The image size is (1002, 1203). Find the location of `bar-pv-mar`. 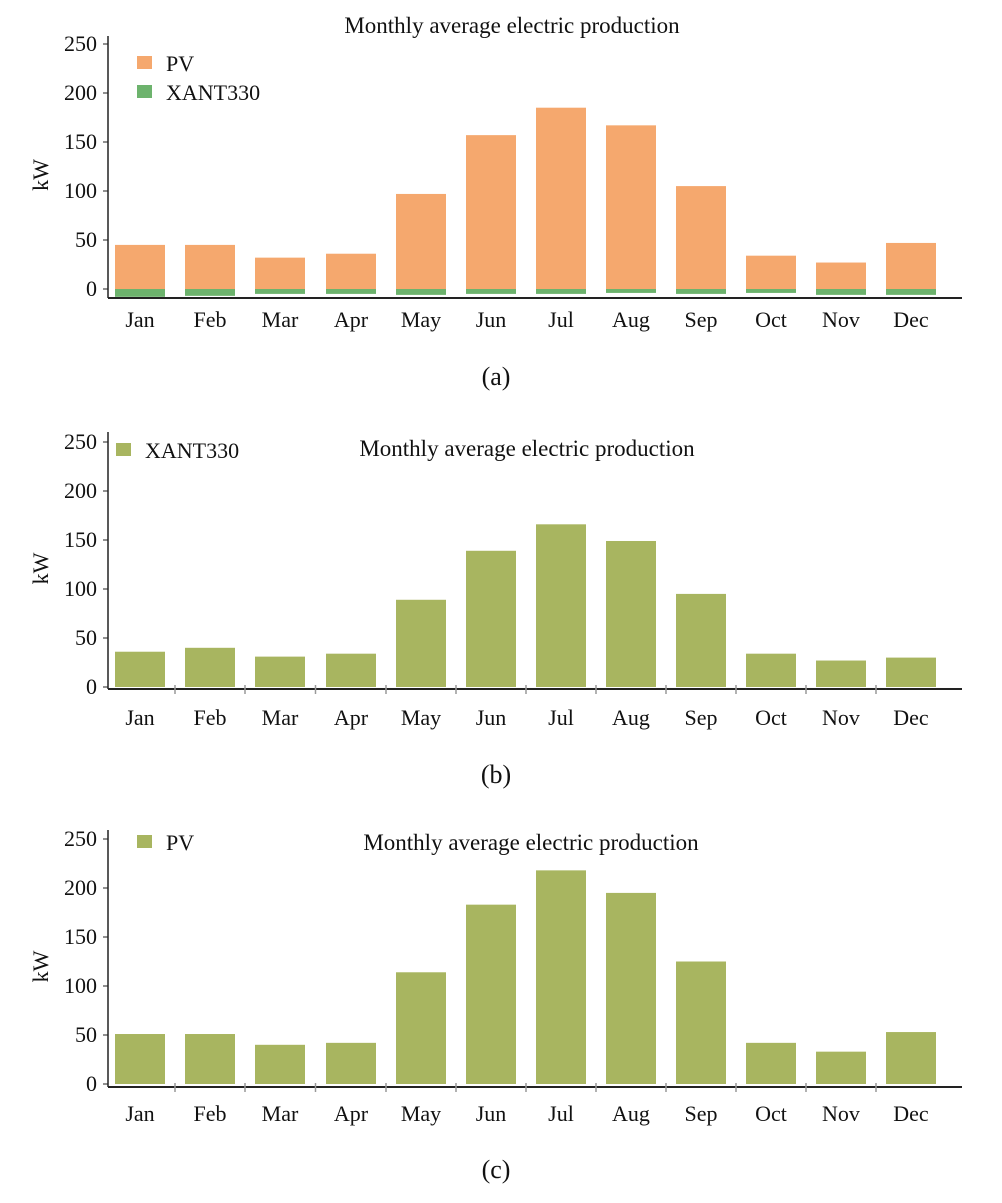

bar-pv-mar is located at coordinates (280, 1064).